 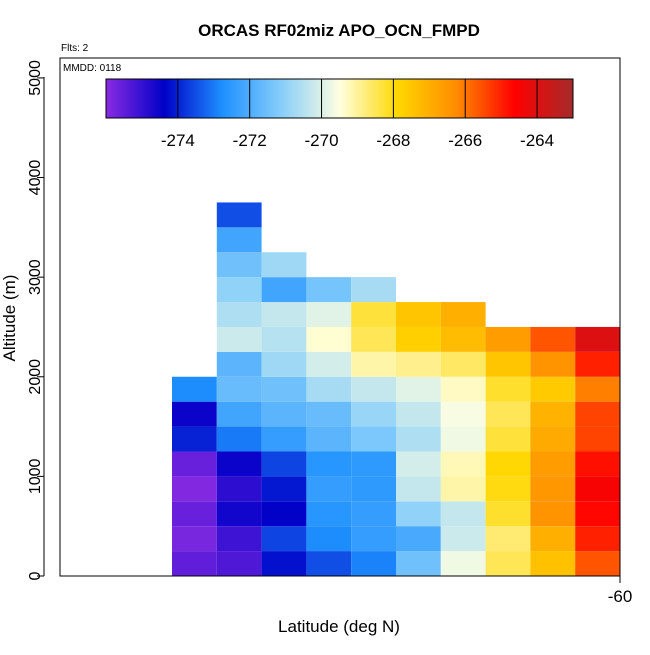 What do you see at coordinates (35, 78) in the screenshot?
I see `y-tick-label: 5000` at bounding box center [35, 78].